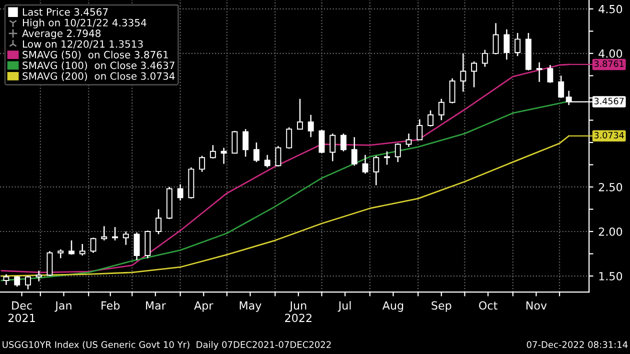  What do you see at coordinates (610, 53) in the screenshot?
I see `y-tick-label: 4.00` at bounding box center [610, 53].